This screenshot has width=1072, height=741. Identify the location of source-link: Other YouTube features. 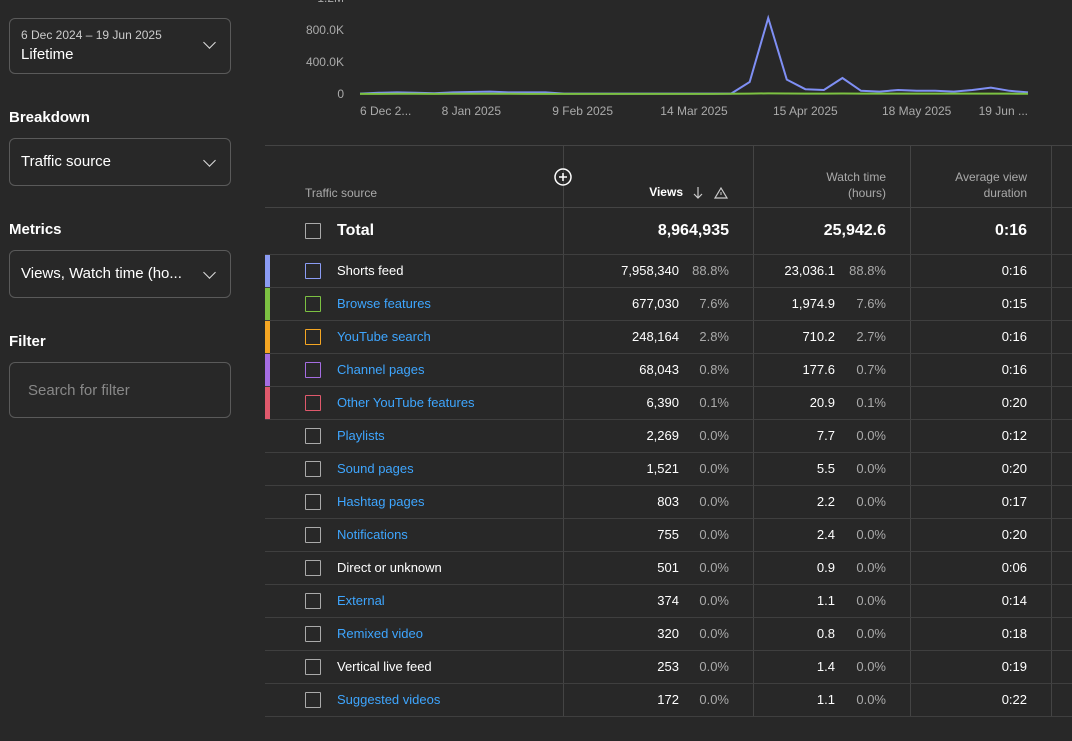
(406, 402).